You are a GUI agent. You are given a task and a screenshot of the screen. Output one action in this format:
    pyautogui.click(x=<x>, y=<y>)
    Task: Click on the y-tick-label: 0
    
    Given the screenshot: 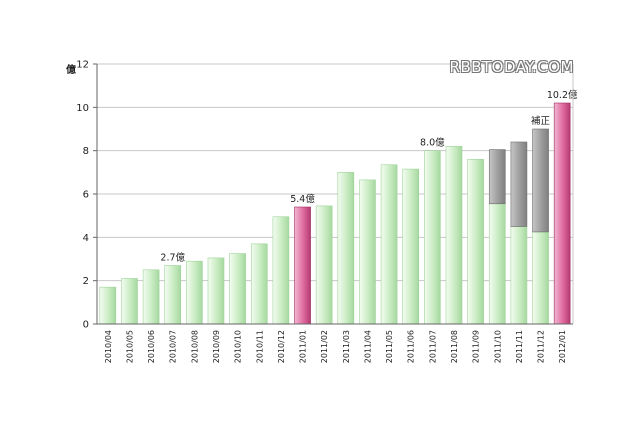 What is the action you would take?
    pyautogui.click(x=86, y=325)
    